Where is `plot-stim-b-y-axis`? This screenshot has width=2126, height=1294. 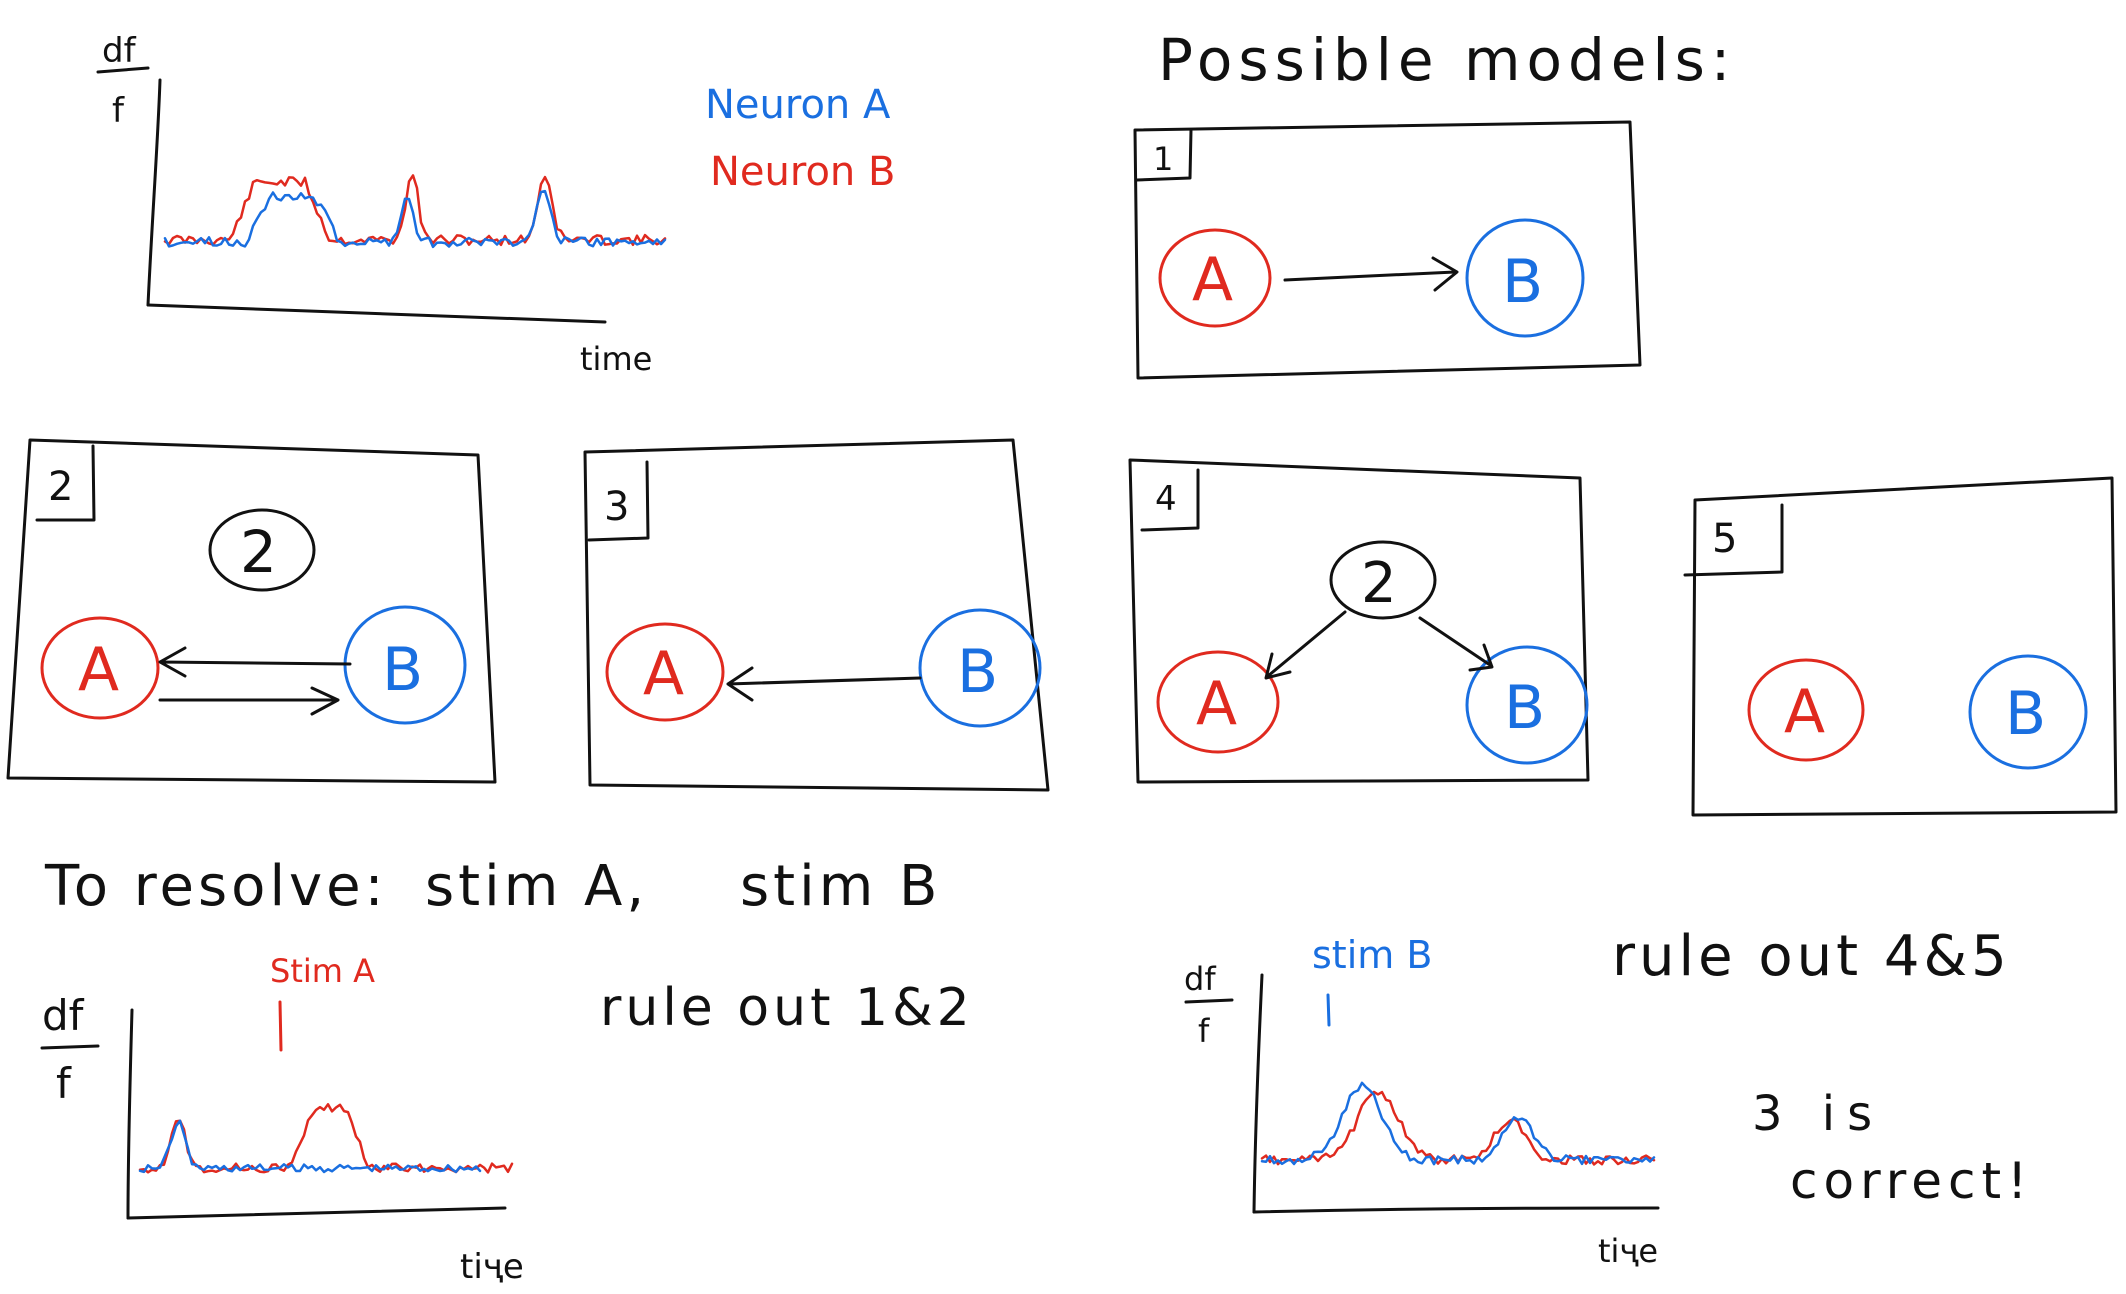
plot-stim-b-y-axis is located at coordinates (1258, 1093).